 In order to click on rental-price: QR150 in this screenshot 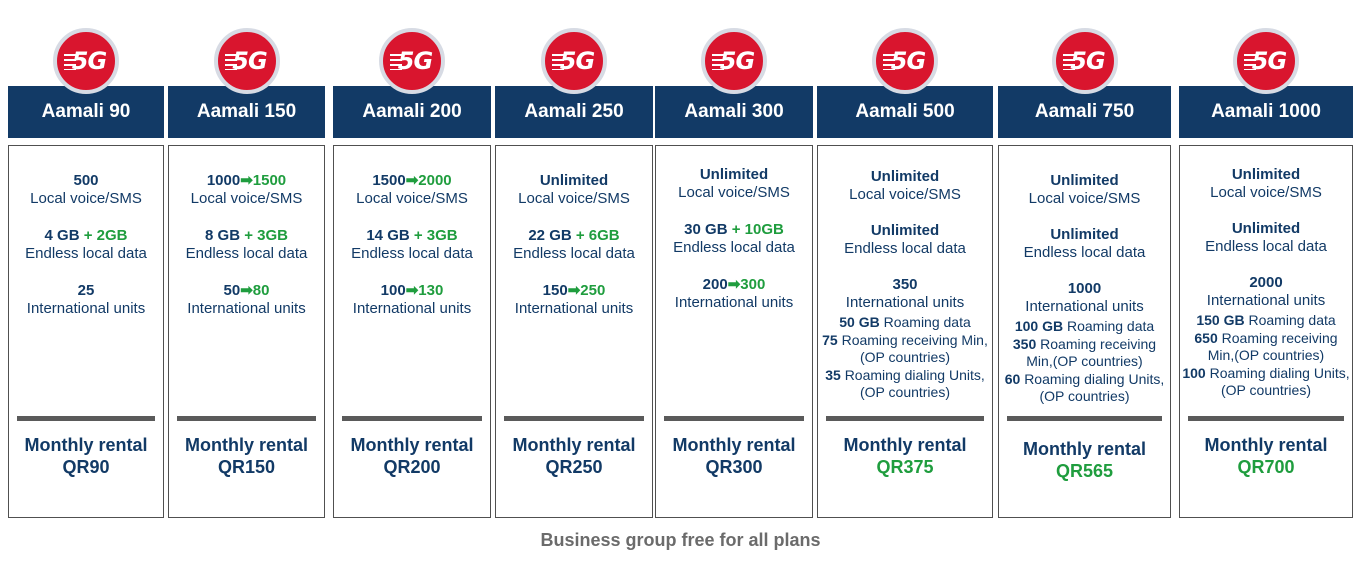, I will do `click(246, 467)`.